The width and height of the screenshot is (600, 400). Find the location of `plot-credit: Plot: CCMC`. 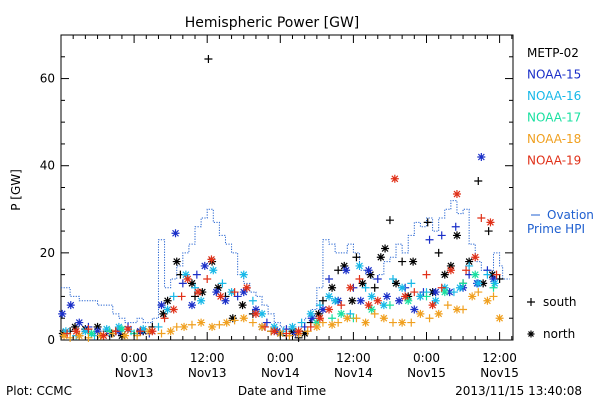

plot-credit: Plot: CCMC is located at coordinates (39, 391).